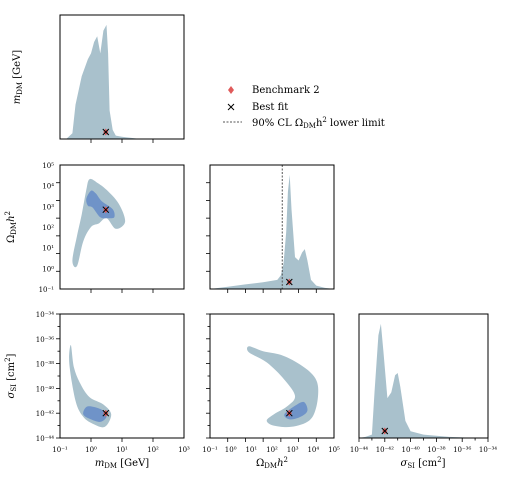 This screenshot has height=484, width=508. I want to click on ylabel-m-dm: mDM [GeV], so click(18, 77).